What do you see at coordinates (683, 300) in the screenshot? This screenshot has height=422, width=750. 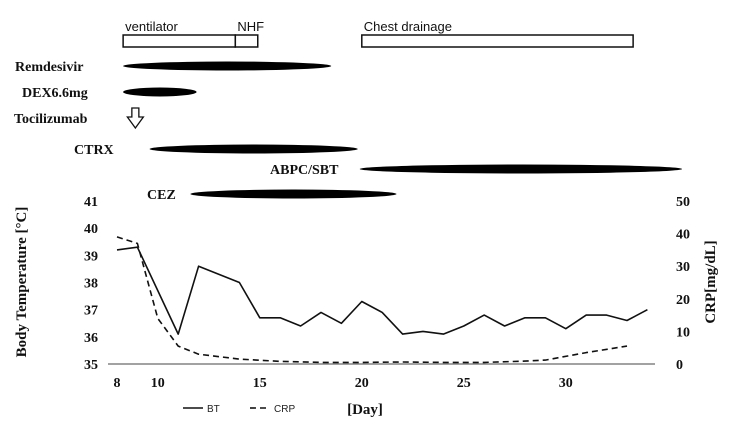 I see `y-right-tick-label: 20` at bounding box center [683, 300].